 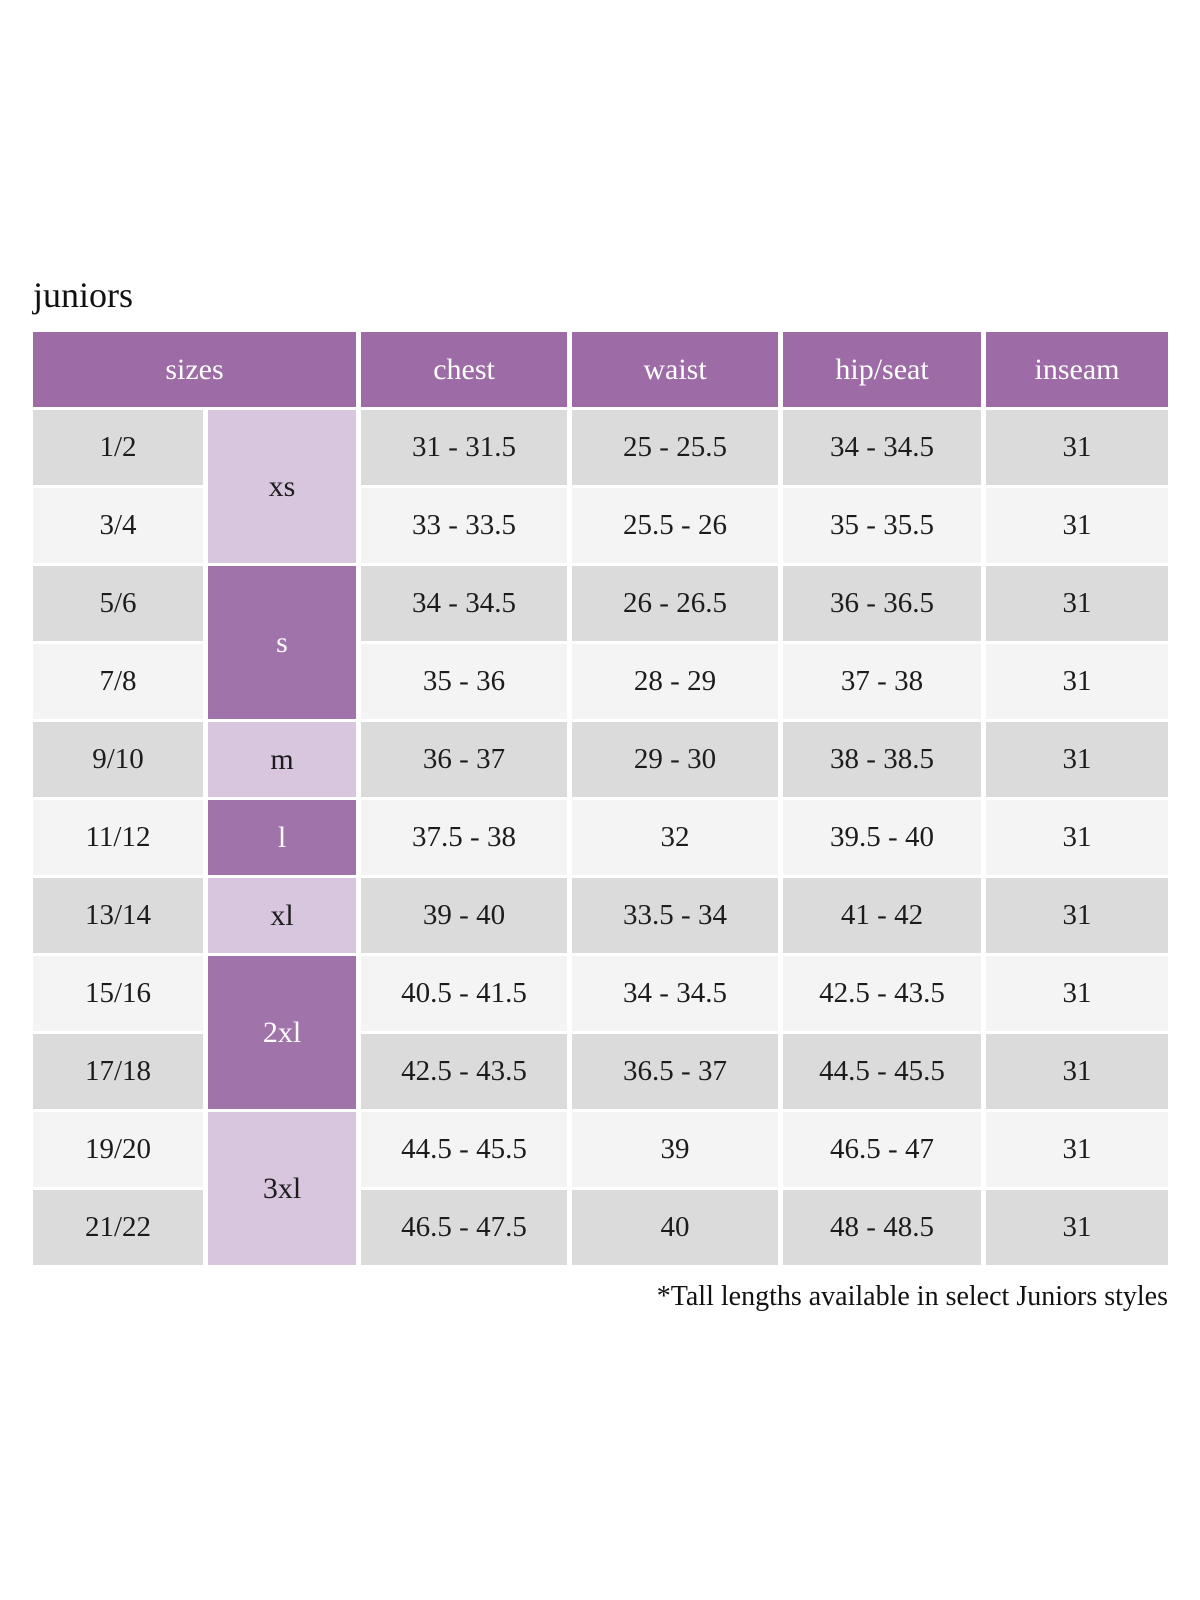 What do you see at coordinates (882, 915) in the screenshot?
I see `hip-seat-cell: 41 - 42` at bounding box center [882, 915].